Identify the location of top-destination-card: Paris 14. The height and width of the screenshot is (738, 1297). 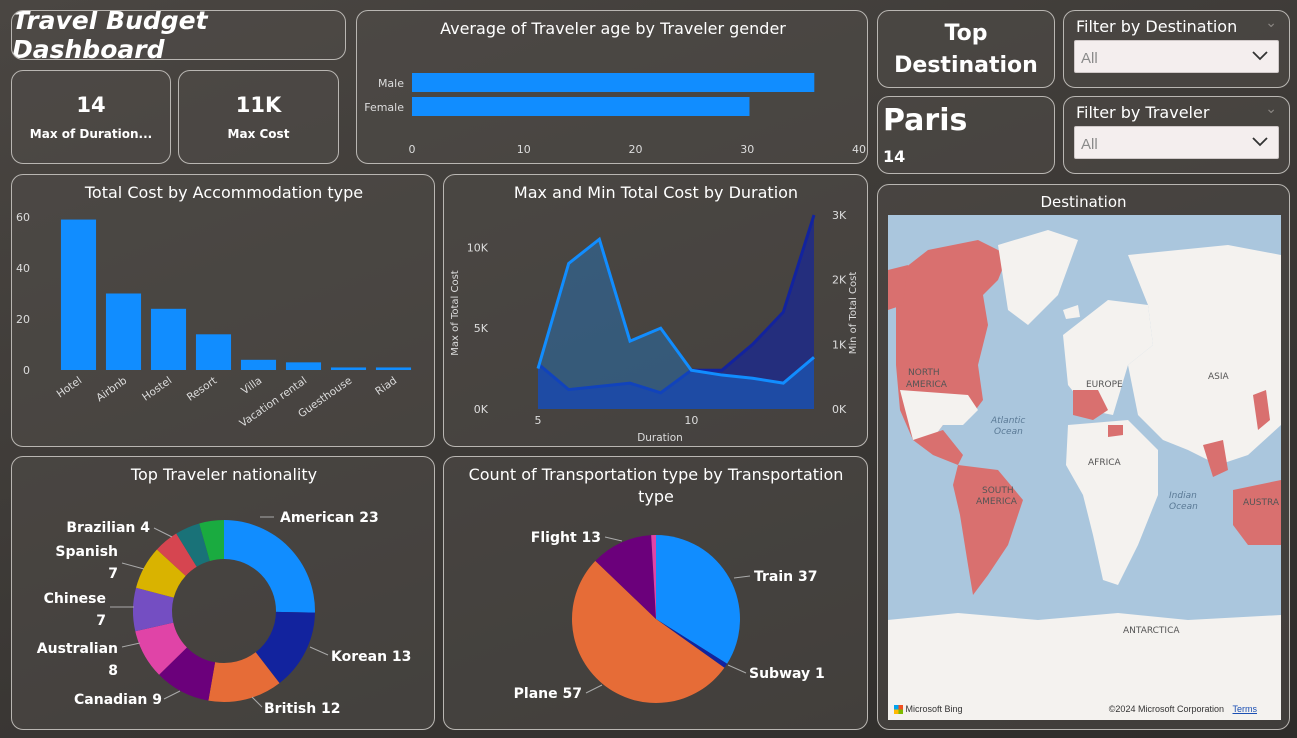
(966, 135).